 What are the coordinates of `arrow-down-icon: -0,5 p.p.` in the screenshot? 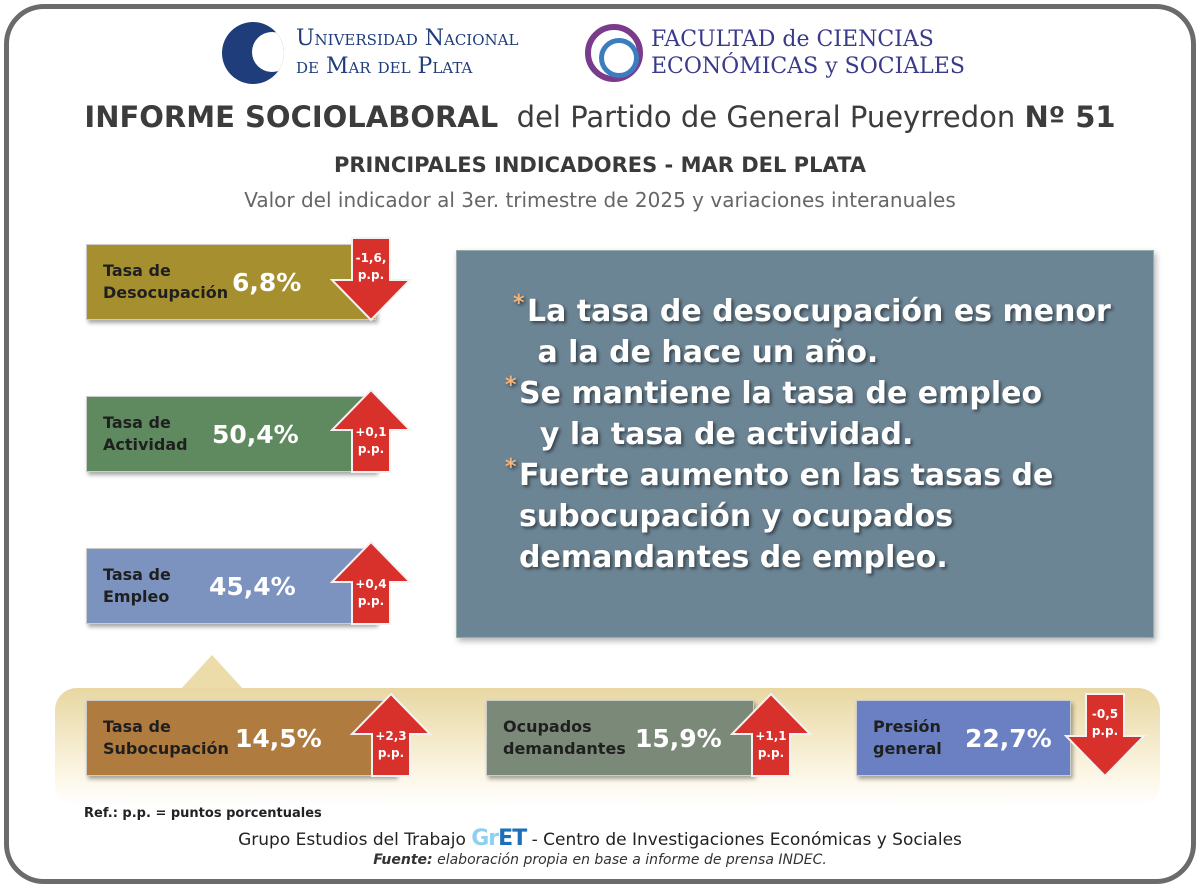 It's located at (1105, 735).